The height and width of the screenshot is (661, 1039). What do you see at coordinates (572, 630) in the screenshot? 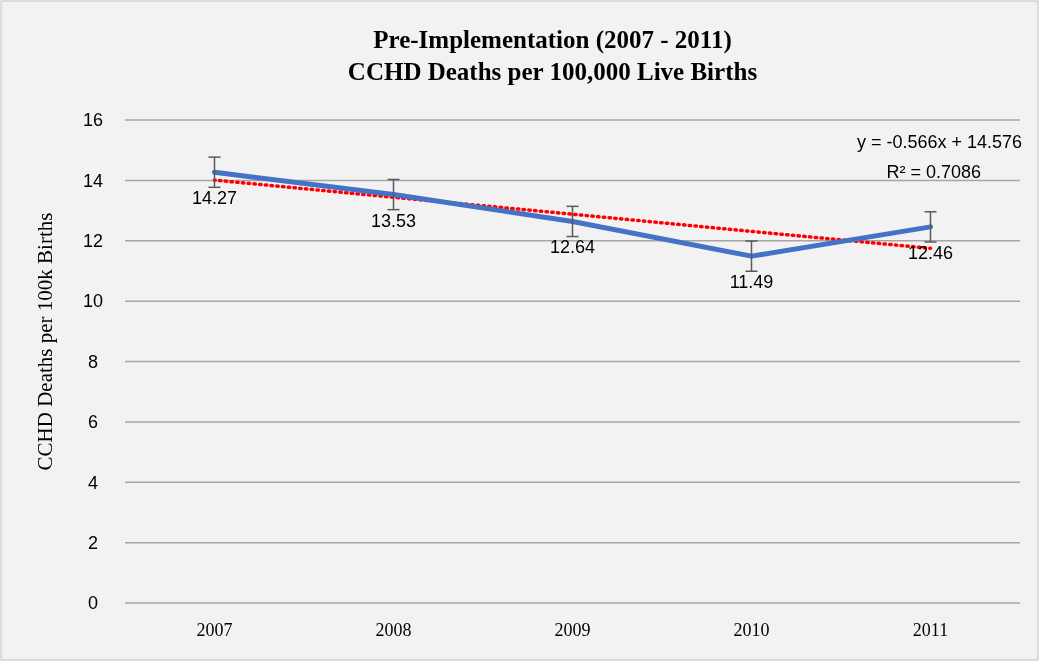
I see `x-tick-label: 2009` at bounding box center [572, 630].